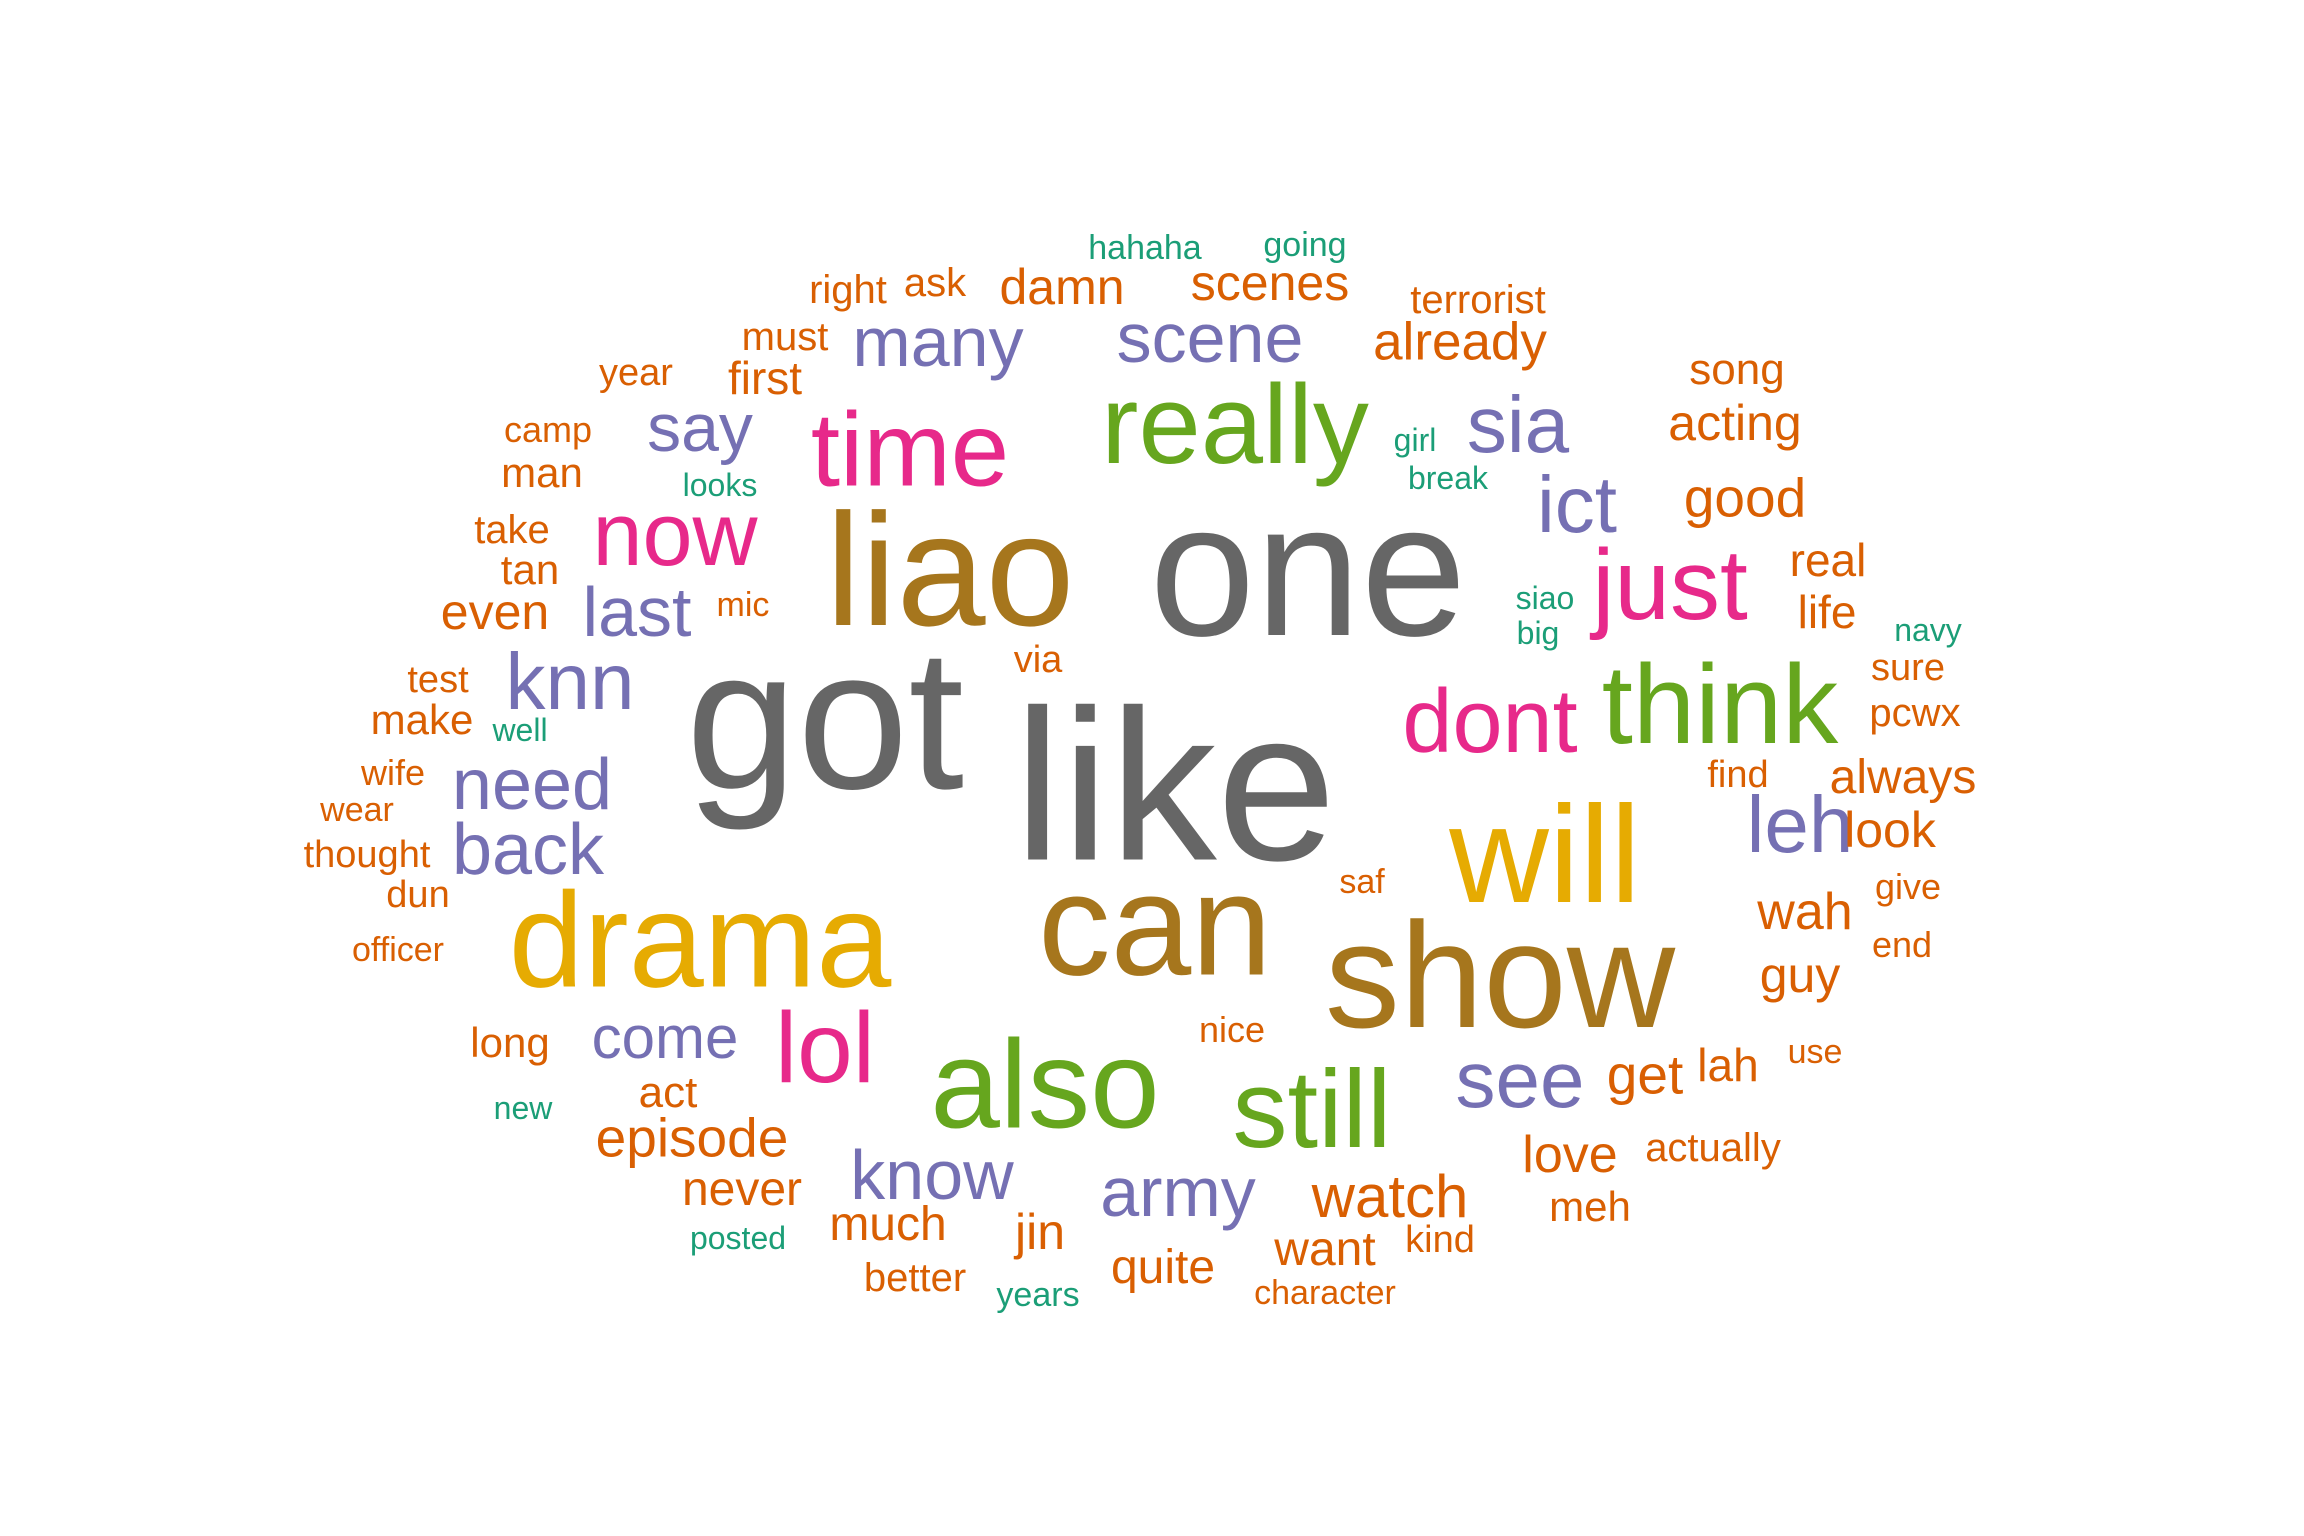  What do you see at coordinates (1362, 882) in the screenshot?
I see `word-saf: saf` at bounding box center [1362, 882].